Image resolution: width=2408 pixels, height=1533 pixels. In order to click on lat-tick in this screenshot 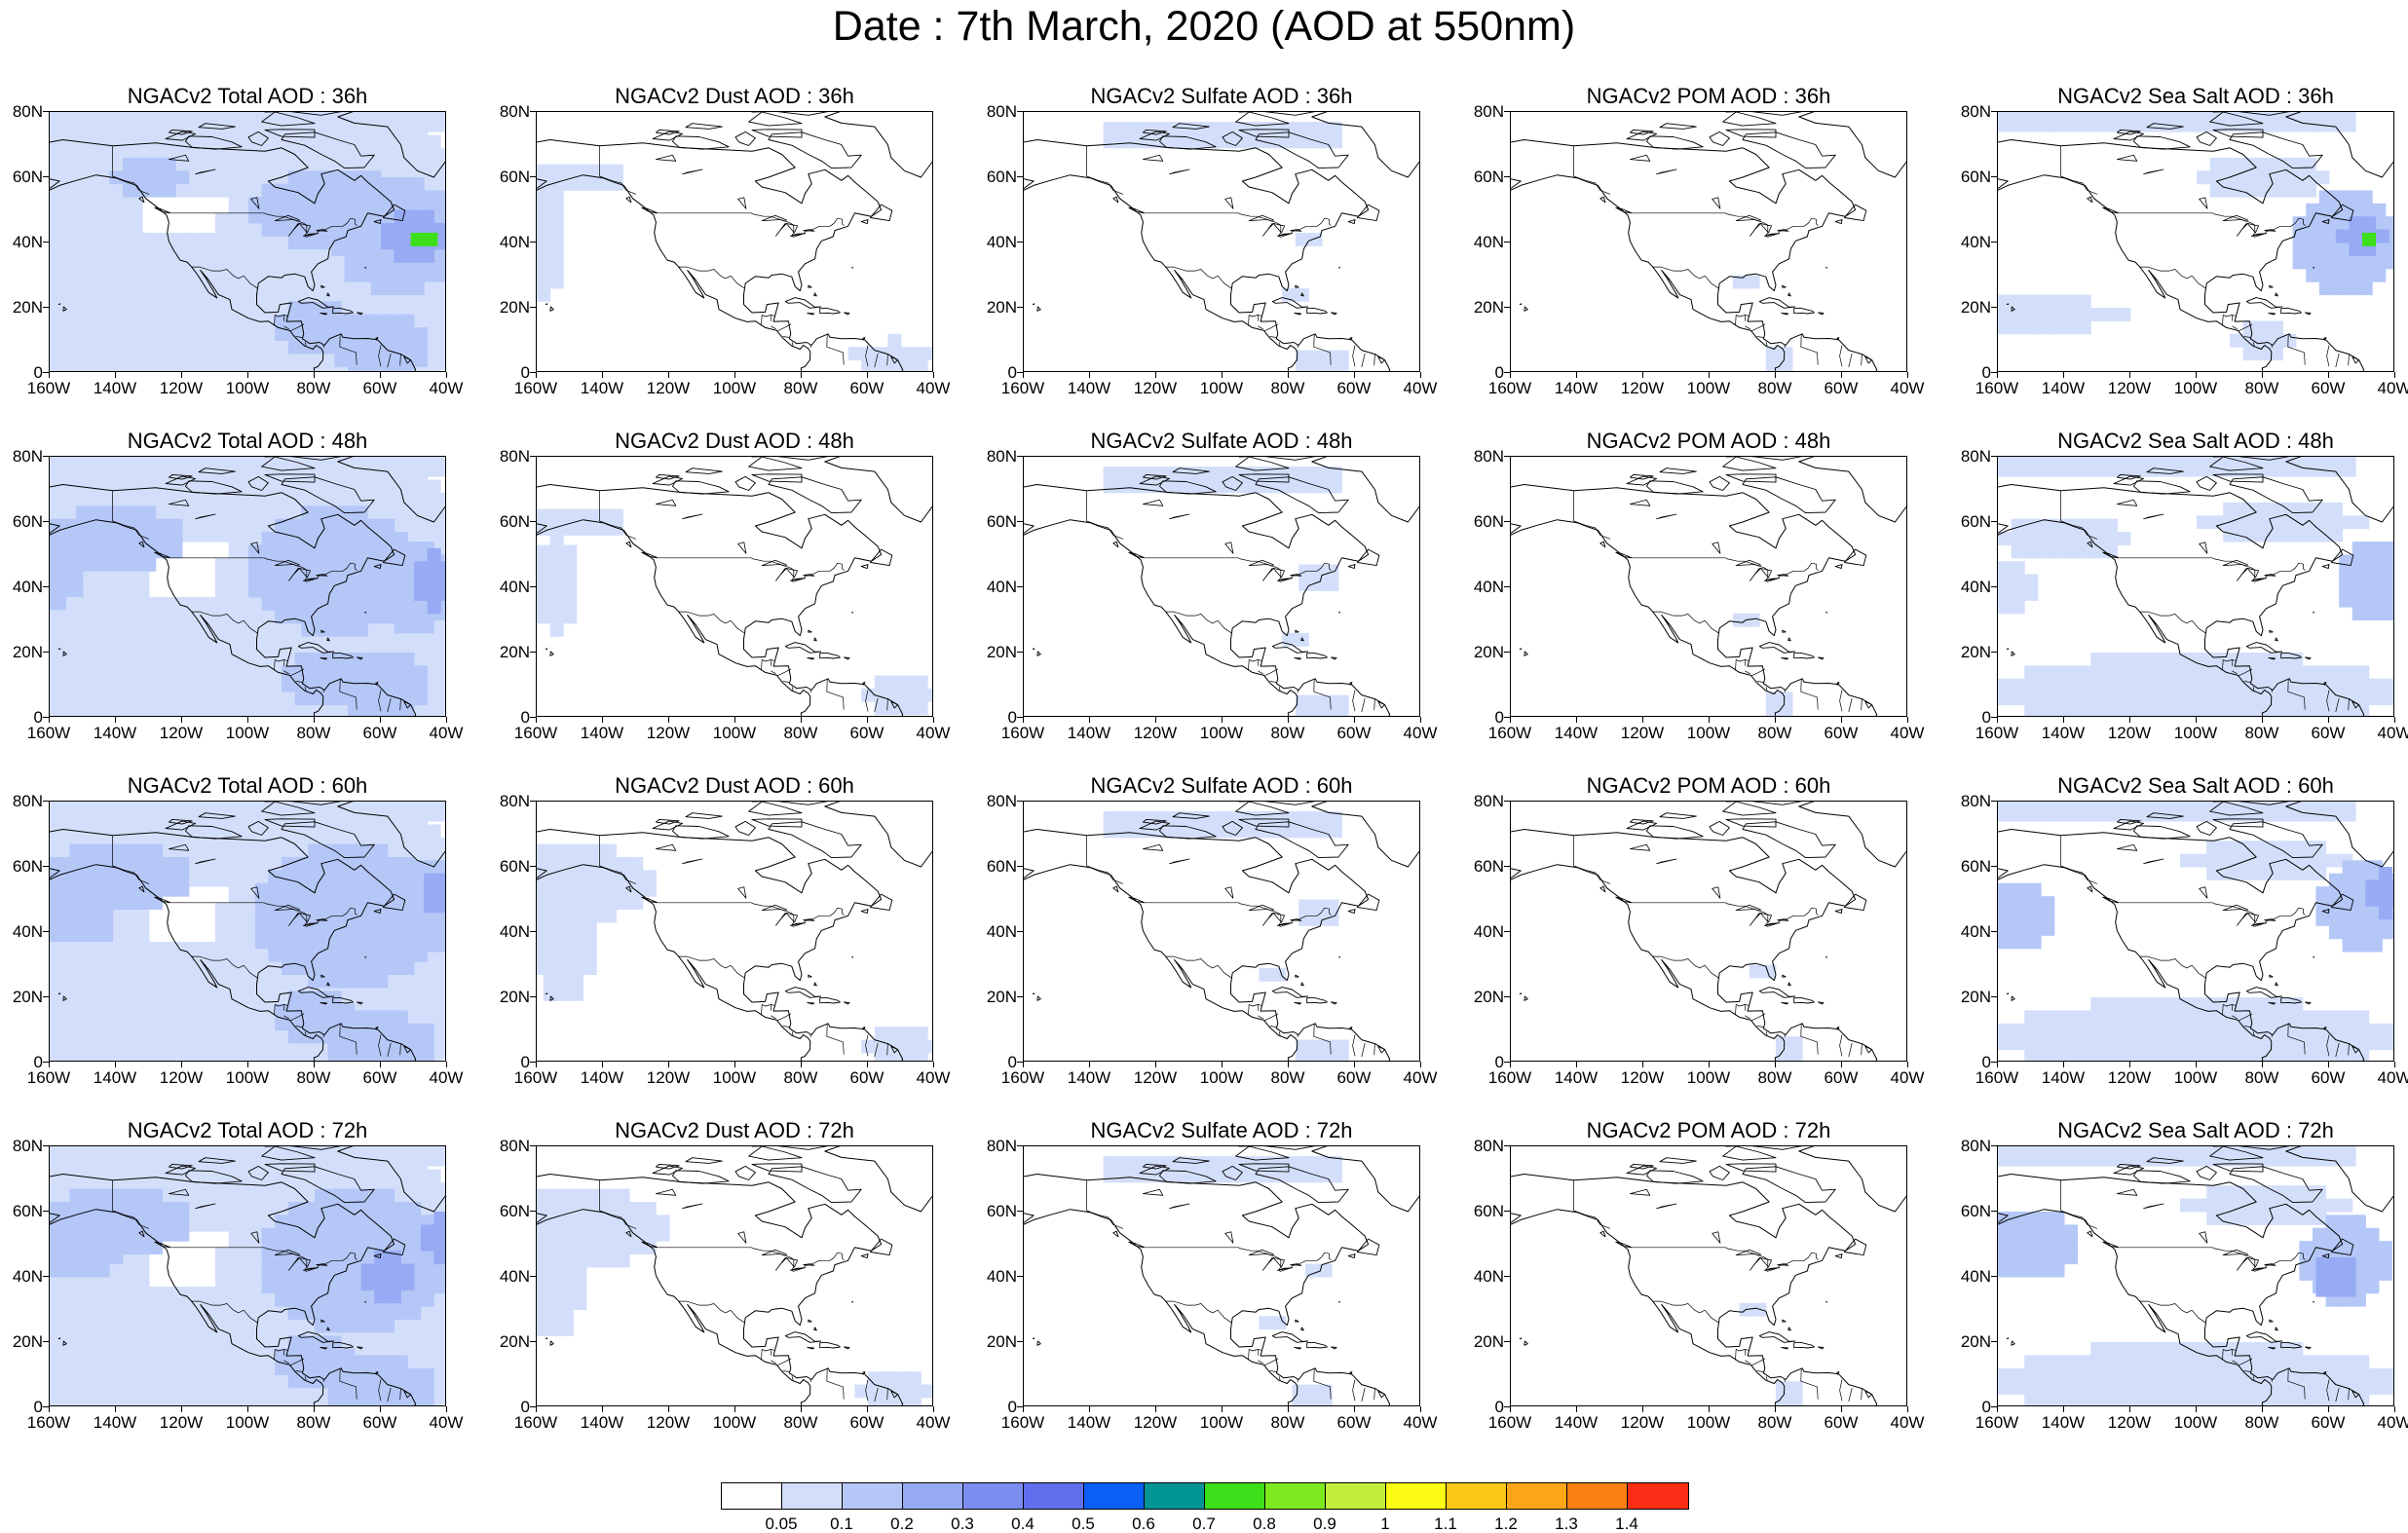, I will do `click(1994, 111)`.